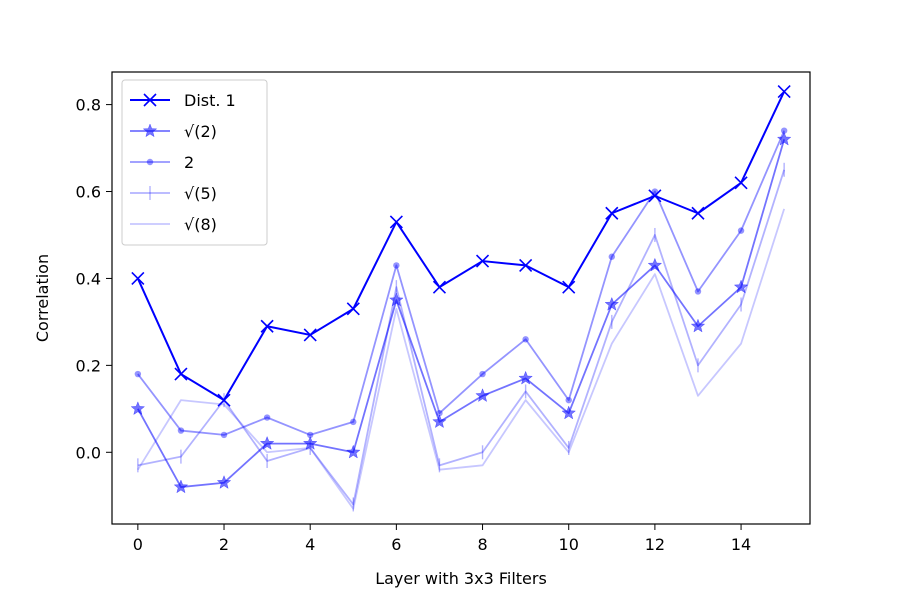  What do you see at coordinates (396, 544) in the screenshot?
I see `x-tick-label: 6` at bounding box center [396, 544].